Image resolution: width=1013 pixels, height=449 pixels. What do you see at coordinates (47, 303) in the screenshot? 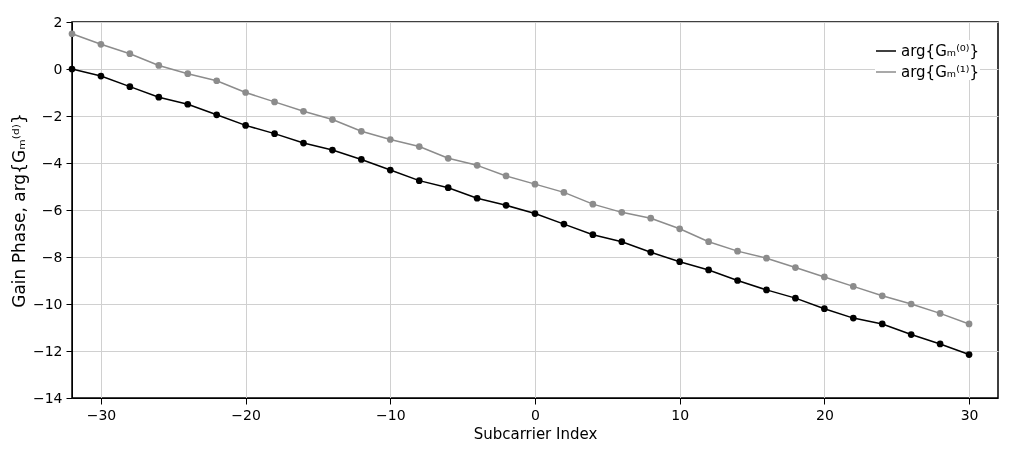
I see `y-tick-label: −10` at bounding box center [47, 303].